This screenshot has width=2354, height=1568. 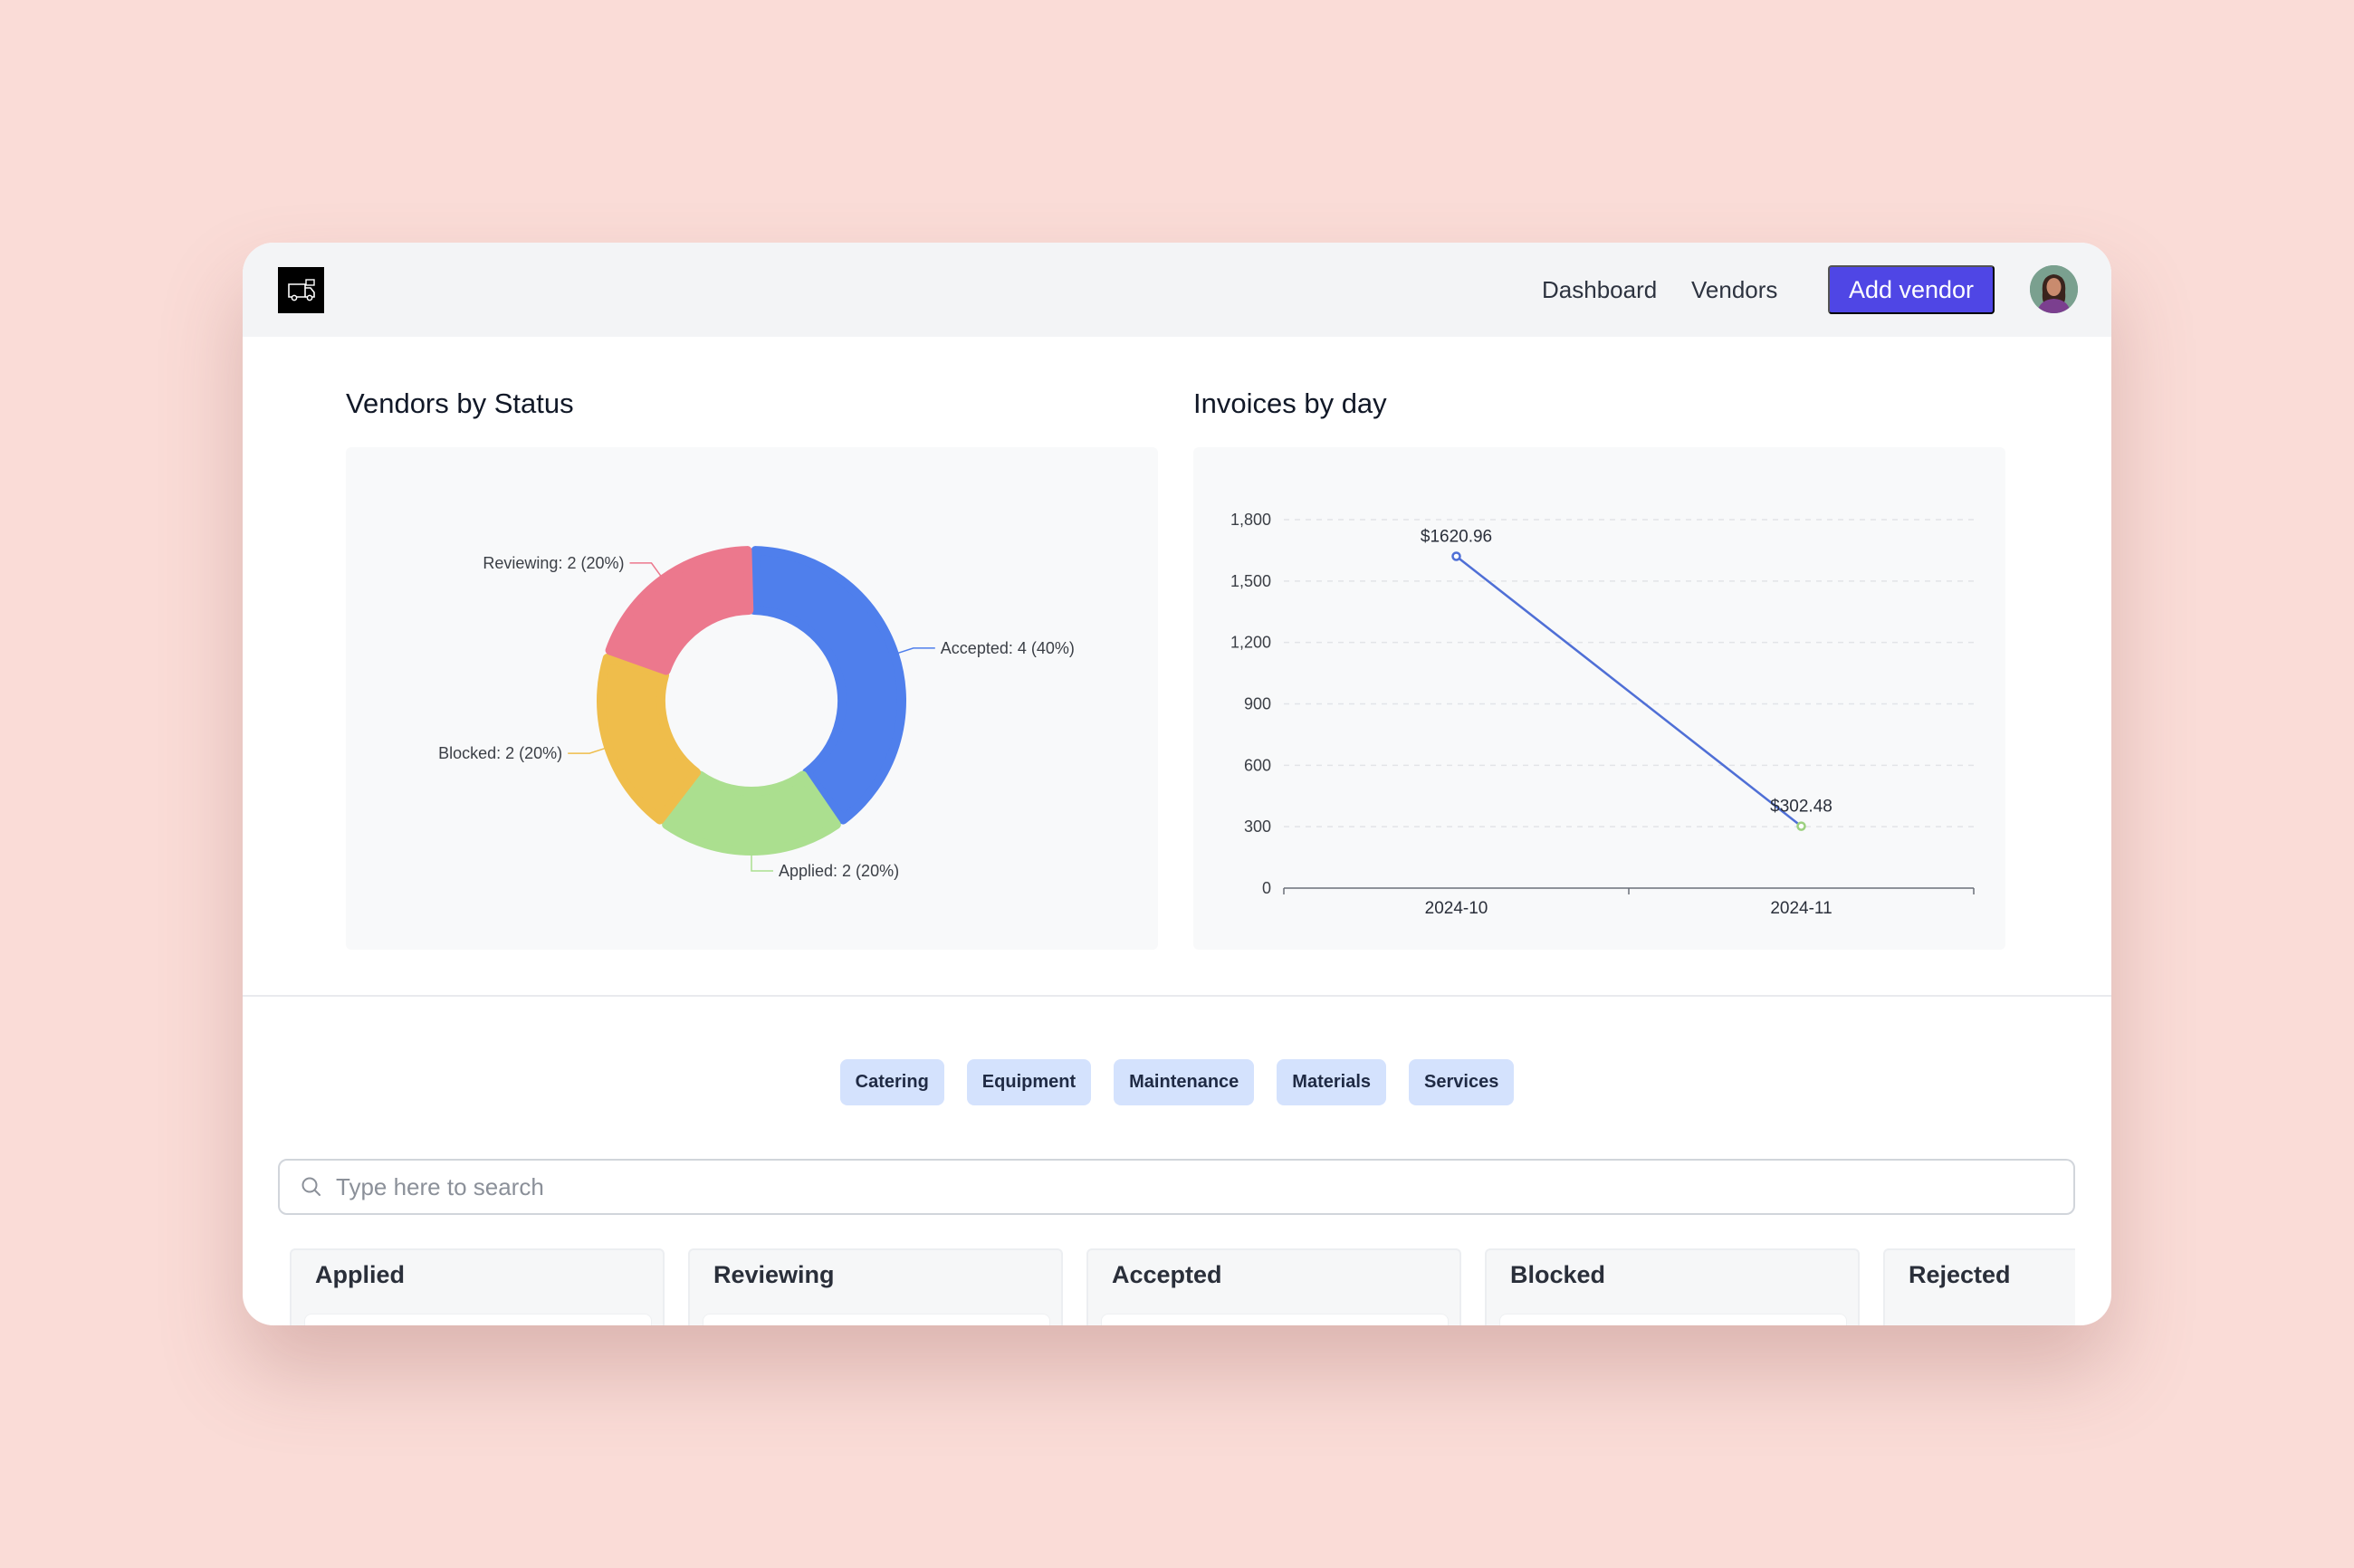 I want to click on column-title-accepted: Accepted, so click(x=1167, y=1274).